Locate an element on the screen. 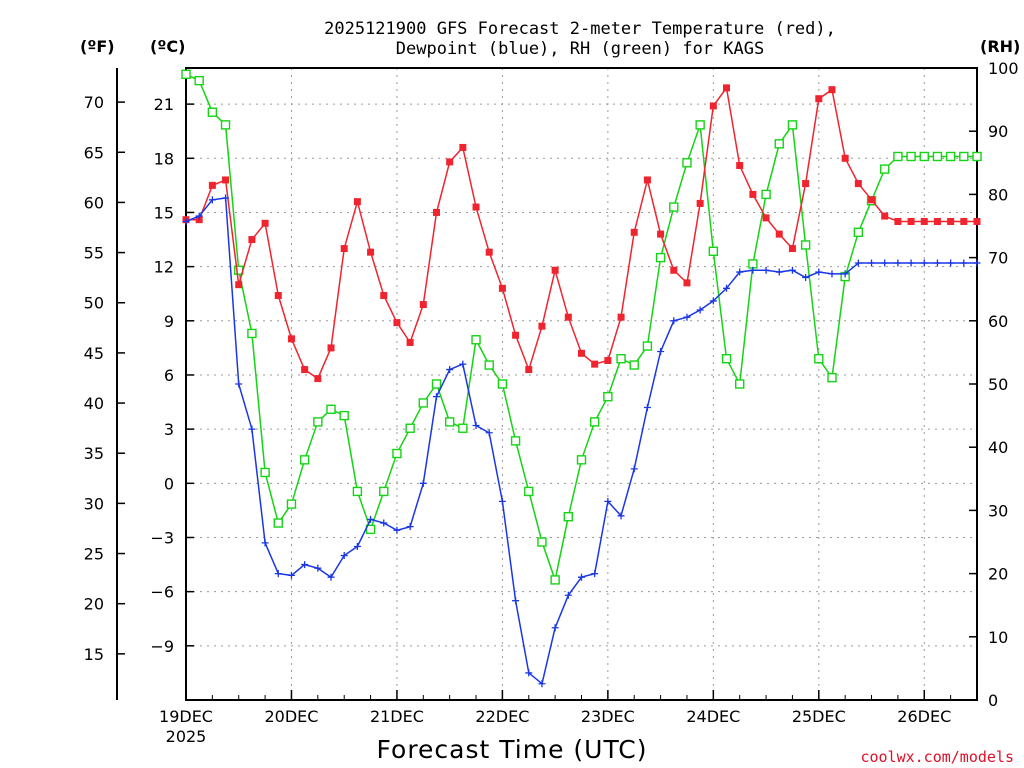  rh-unit-label: (RH) is located at coordinates (1000, 46).